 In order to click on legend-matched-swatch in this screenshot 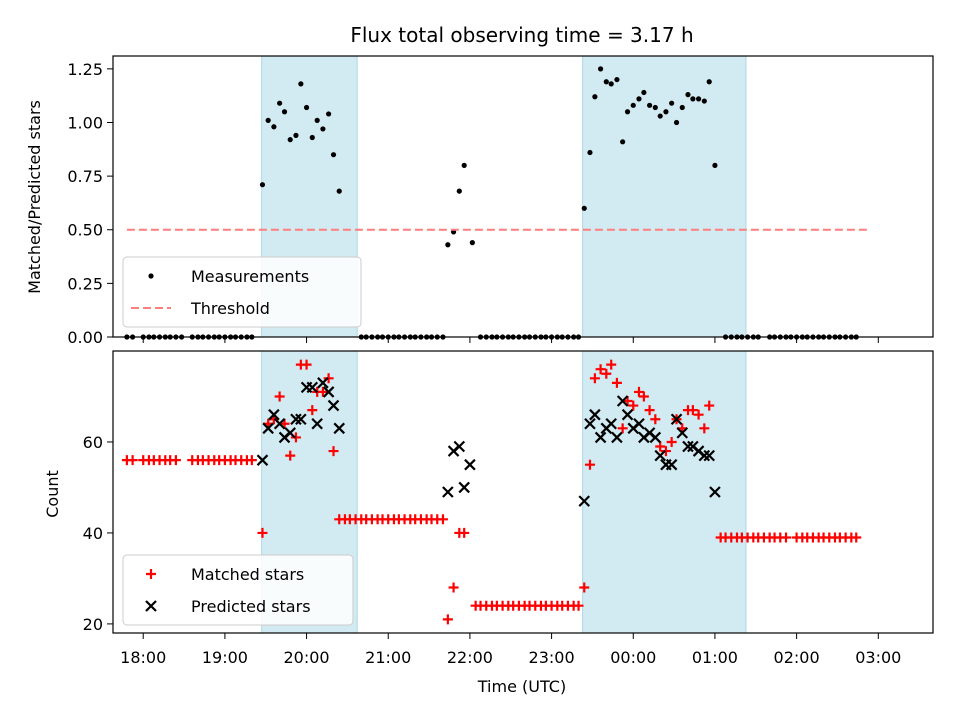, I will do `click(151, 574)`.